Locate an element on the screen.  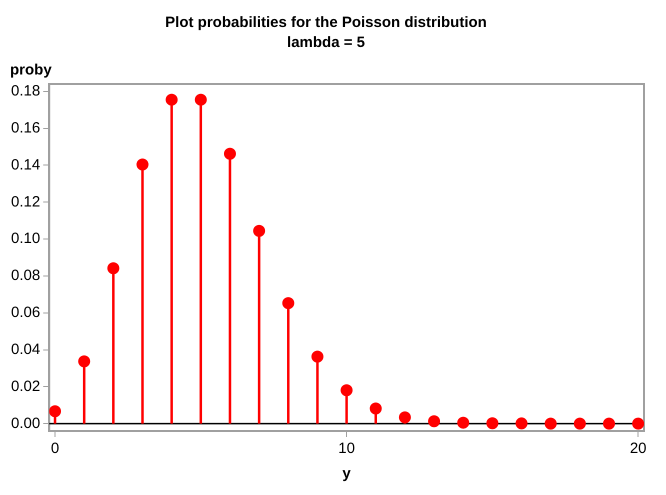
y-tick-label: 0.16 is located at coordinates (25, 127).